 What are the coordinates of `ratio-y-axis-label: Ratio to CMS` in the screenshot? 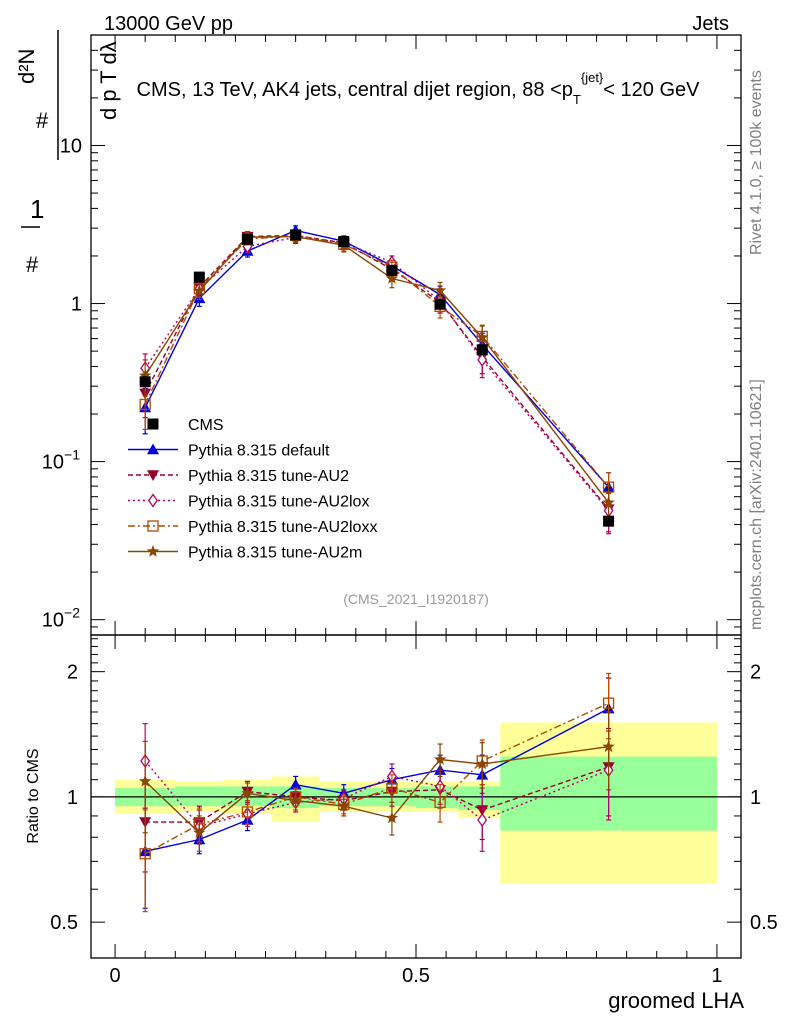 It's located at (33, 795).